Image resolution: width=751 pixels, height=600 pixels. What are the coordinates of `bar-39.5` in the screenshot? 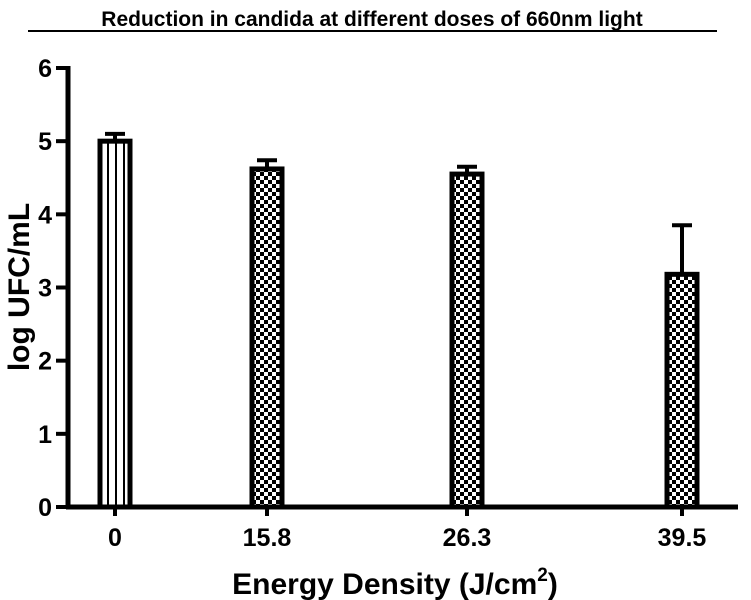 It's located at (682, 390).